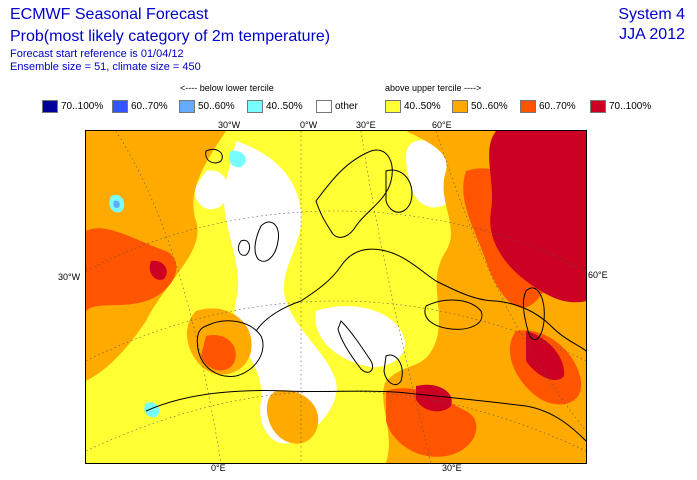  I want to click on coastline-britain, so click(267, 241).